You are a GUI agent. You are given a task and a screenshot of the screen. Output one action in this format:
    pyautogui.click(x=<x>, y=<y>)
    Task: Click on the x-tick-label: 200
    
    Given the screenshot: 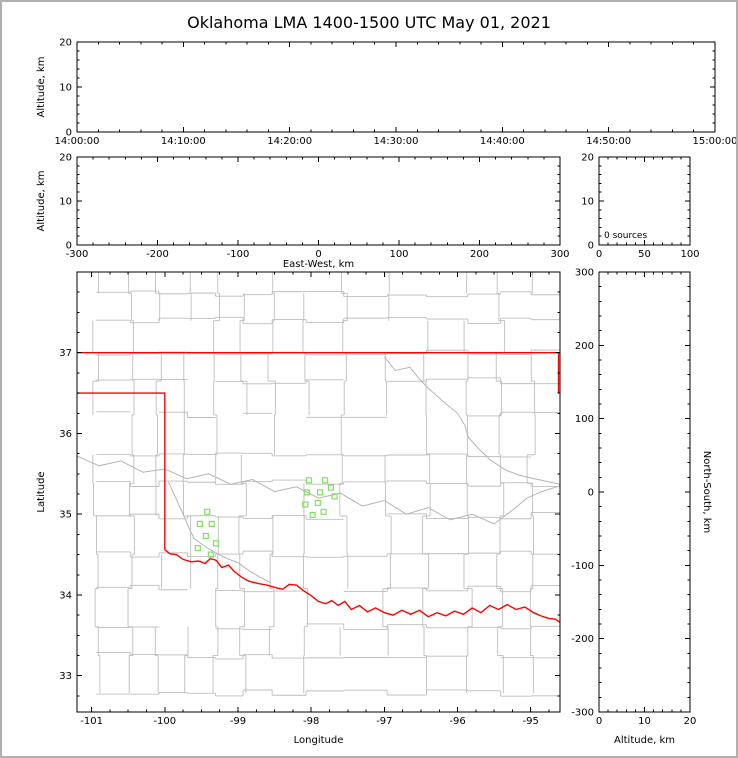 What is the action you would take?
    pyautogui.click(x=479, y=254)
    